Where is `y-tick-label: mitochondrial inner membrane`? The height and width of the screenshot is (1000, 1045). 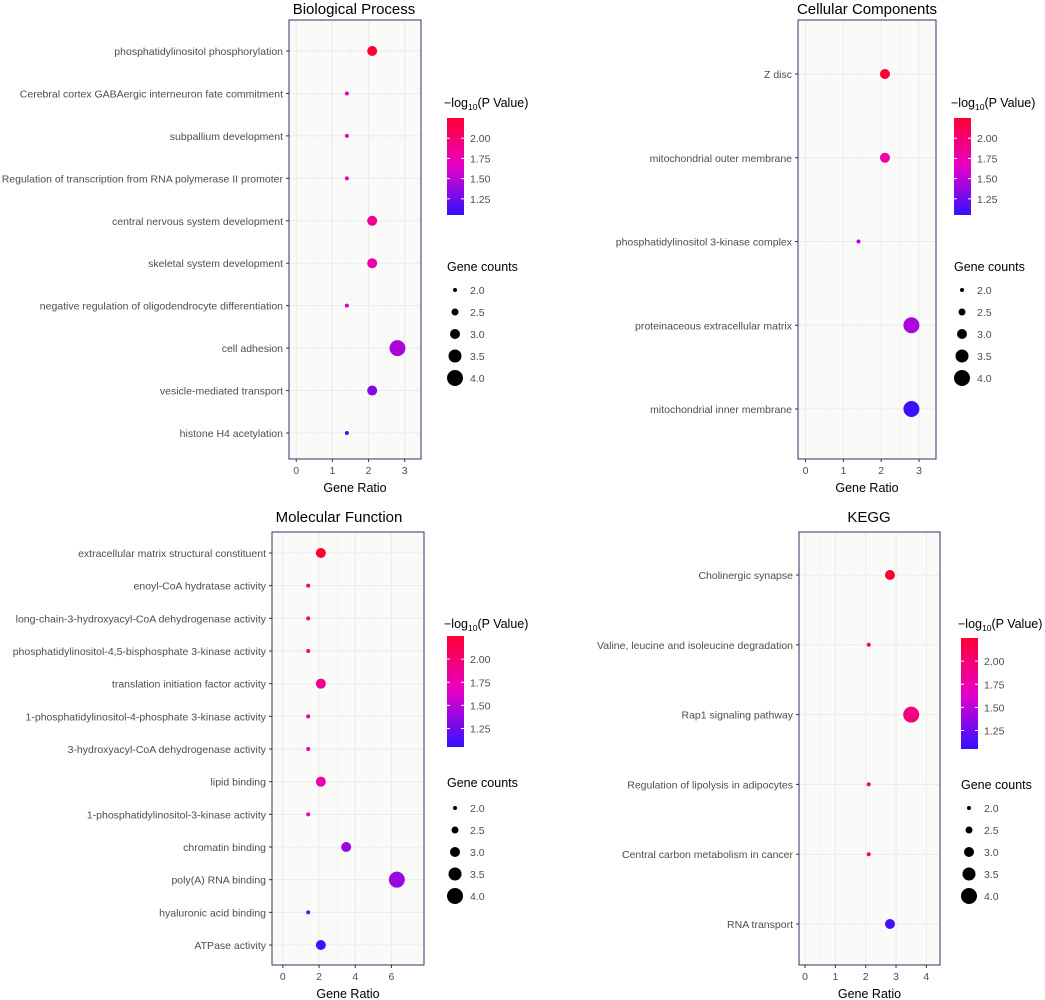 y-tick-label: mitochondrial inner membrane is located at coordinates (721, 410).